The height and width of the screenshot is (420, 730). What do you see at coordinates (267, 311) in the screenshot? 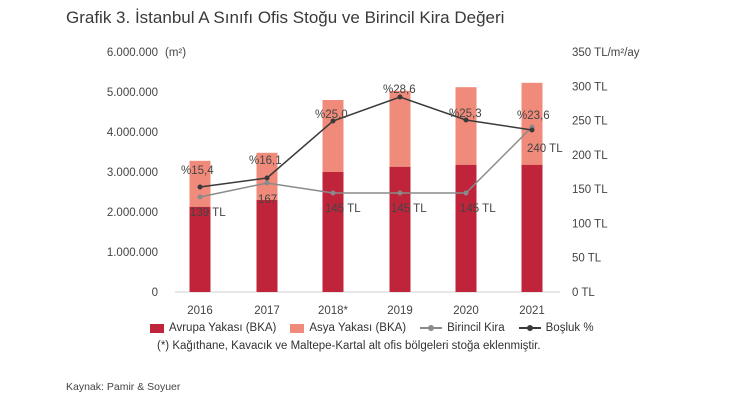
I see `x-axis-tick: 2017` at bounding box center [267, 311].